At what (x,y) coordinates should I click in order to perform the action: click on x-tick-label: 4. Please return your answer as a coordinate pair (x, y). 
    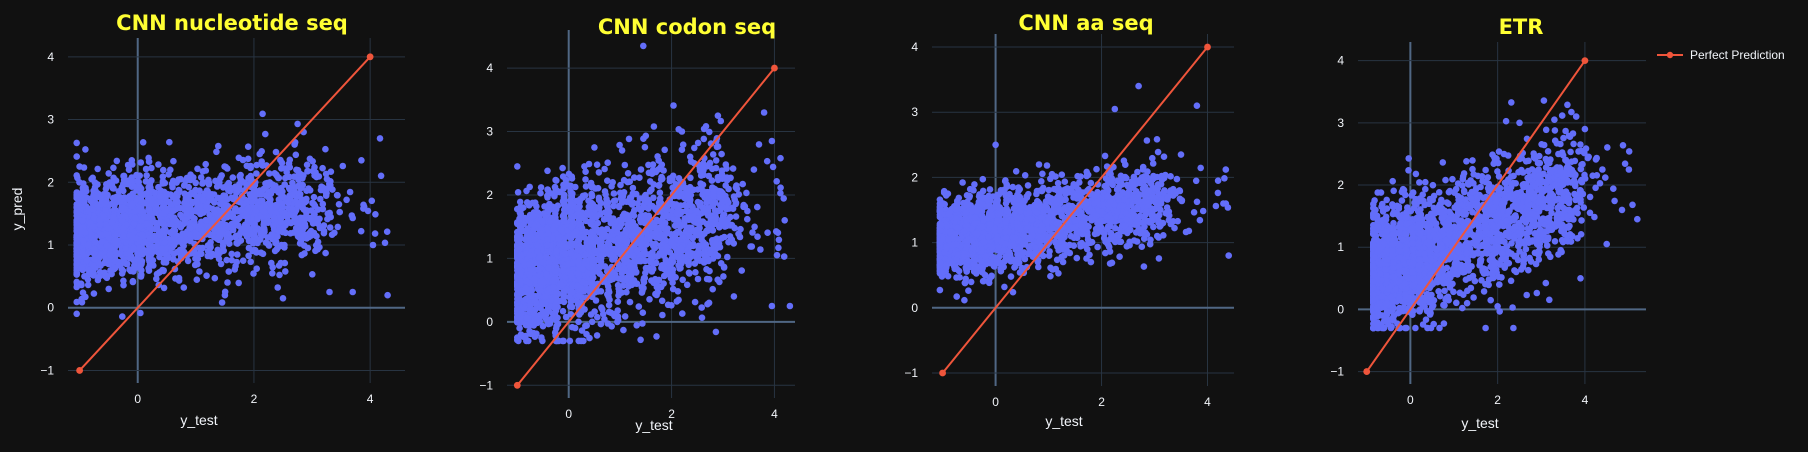
    Looking at the image, I should click on (774, 414).